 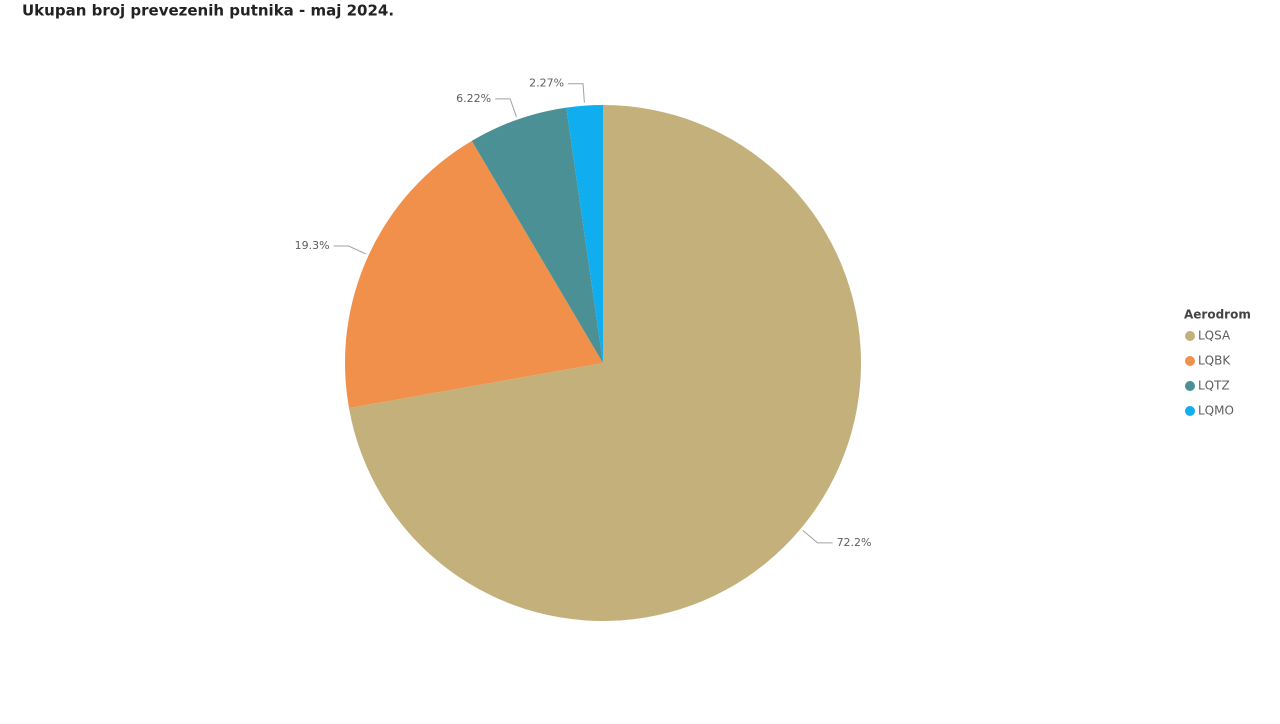 What do you see at coordinates (1216, 411) in the screenshot?
I see `legend-label: LQMO` at bounding box center [1216, 411].